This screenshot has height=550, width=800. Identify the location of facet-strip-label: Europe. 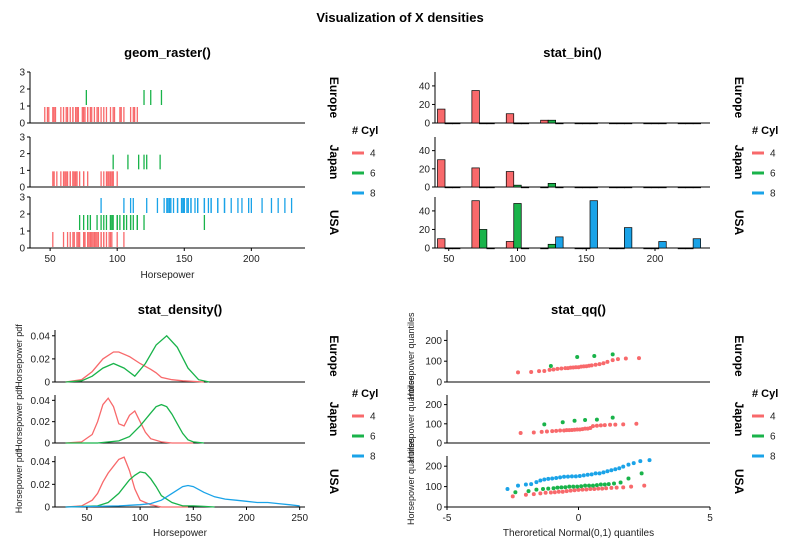
(334, 98).